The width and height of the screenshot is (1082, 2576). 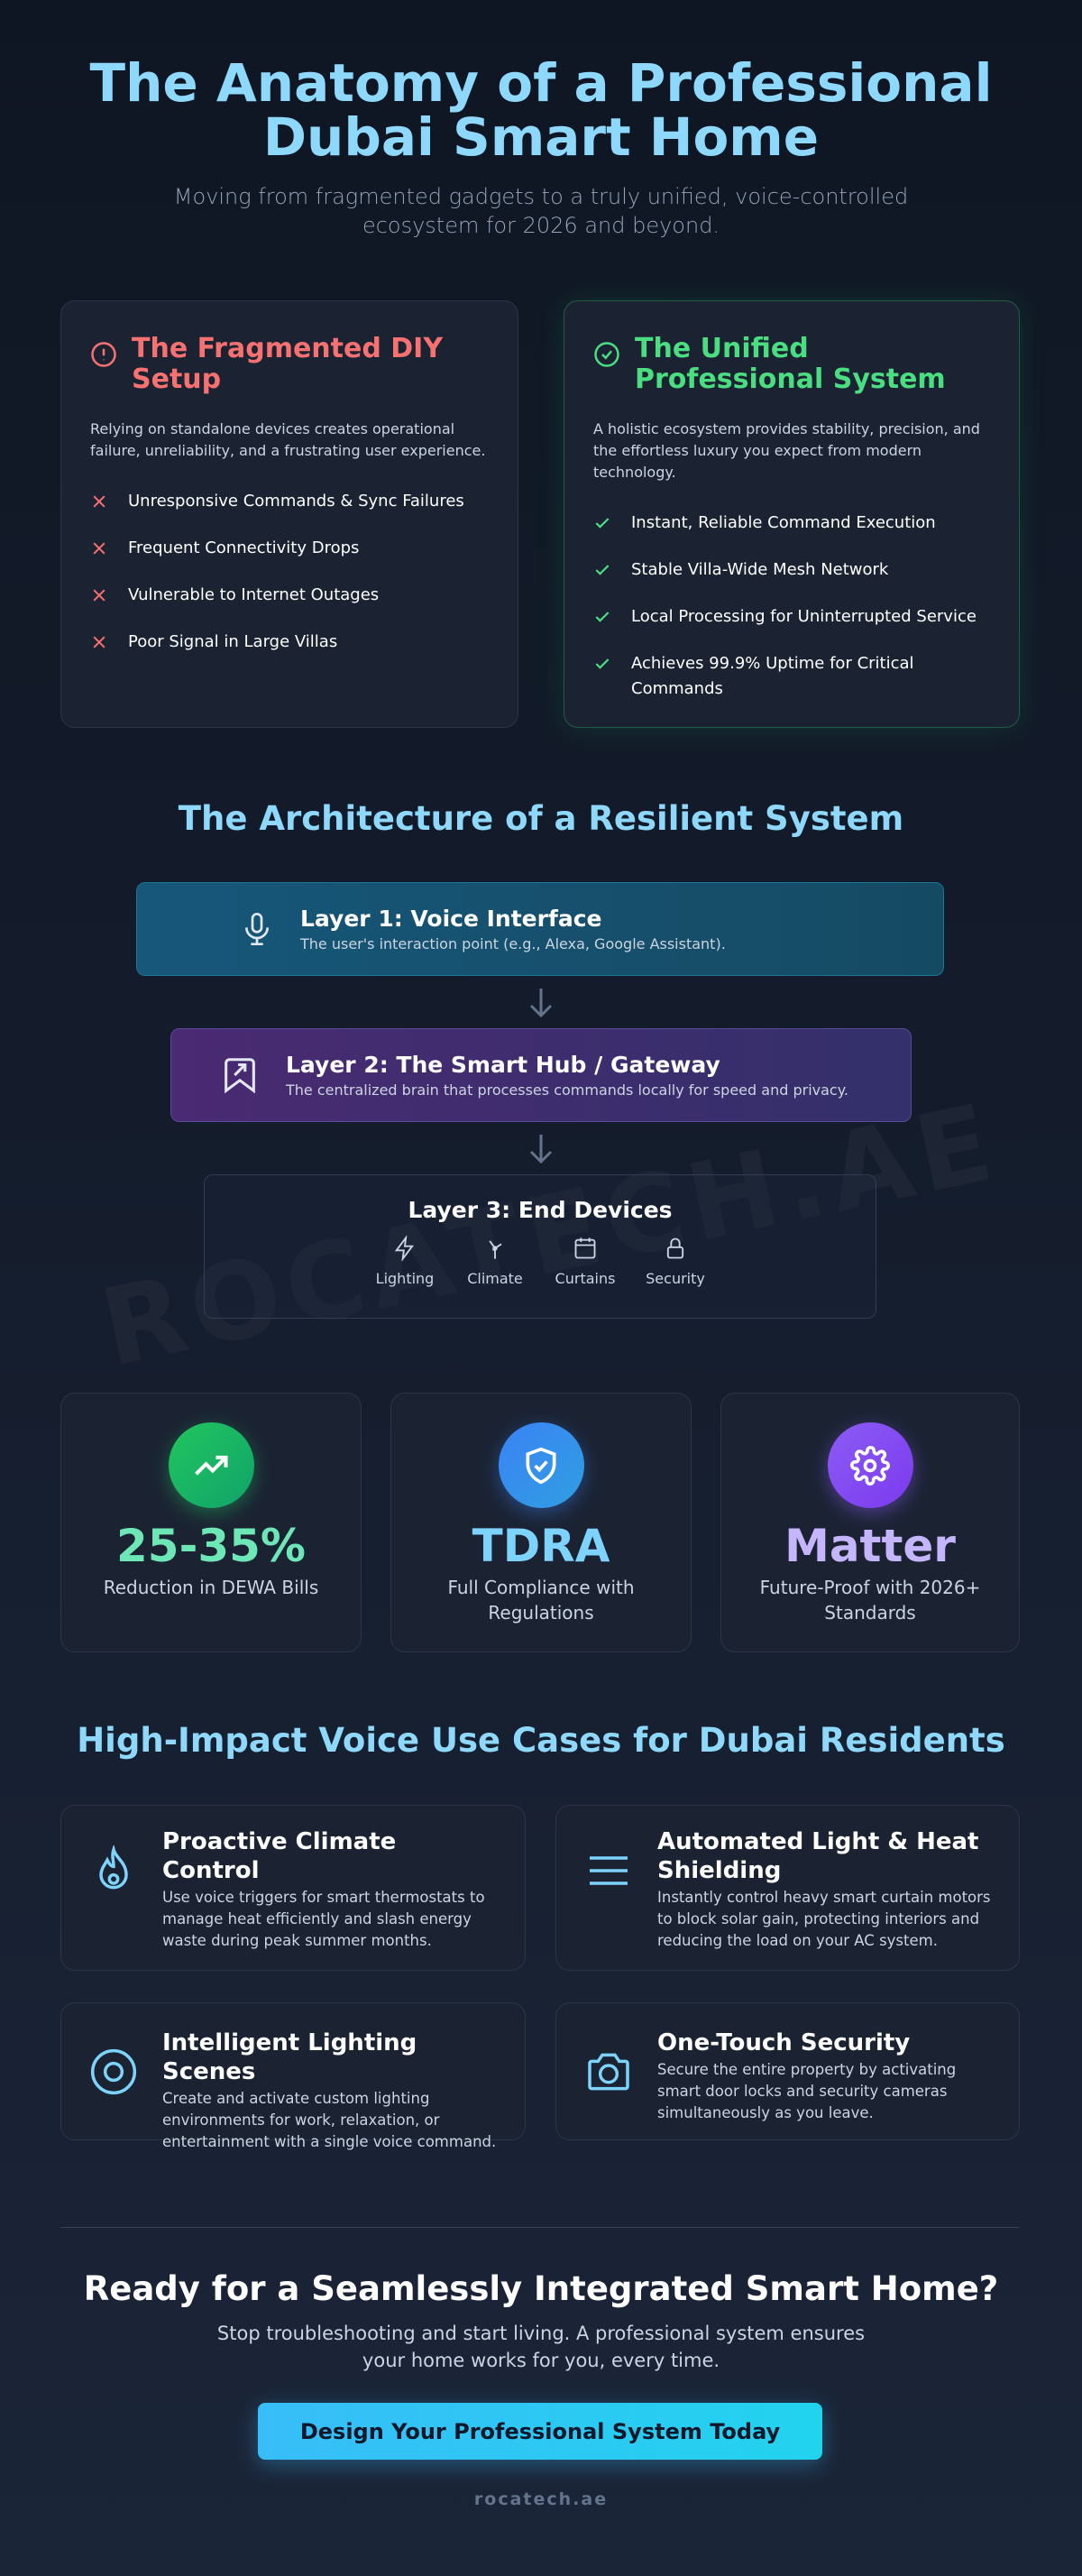 I want to click on layer-title: Layer 2: The Smart Hub / Gateway, so click(x=503, y=1065).